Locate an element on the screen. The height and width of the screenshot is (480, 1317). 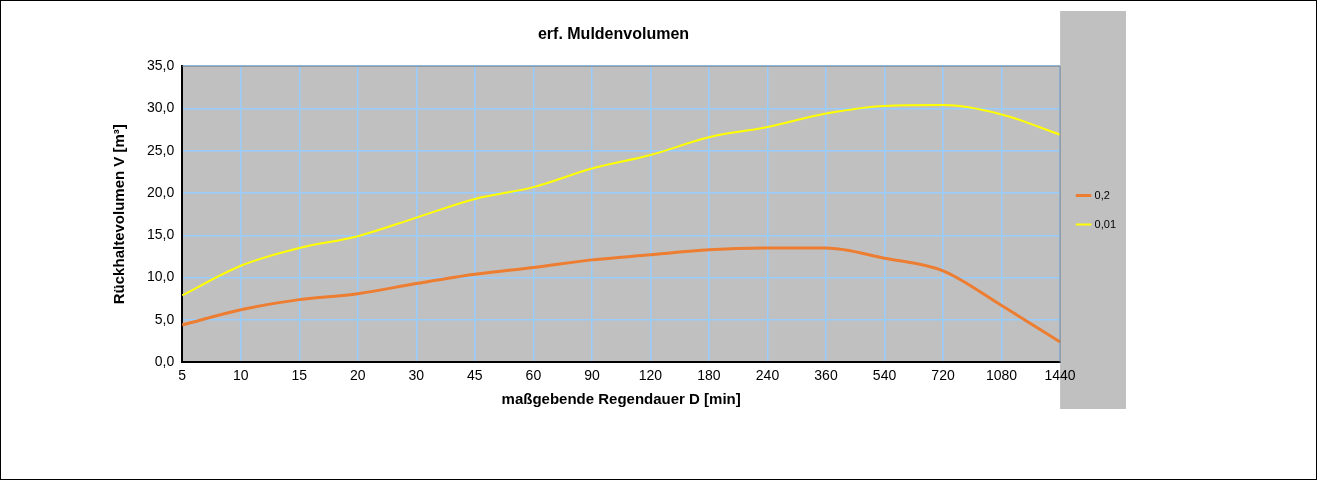
x-tick-label: 1440 is located at coordinates (1060, 375).